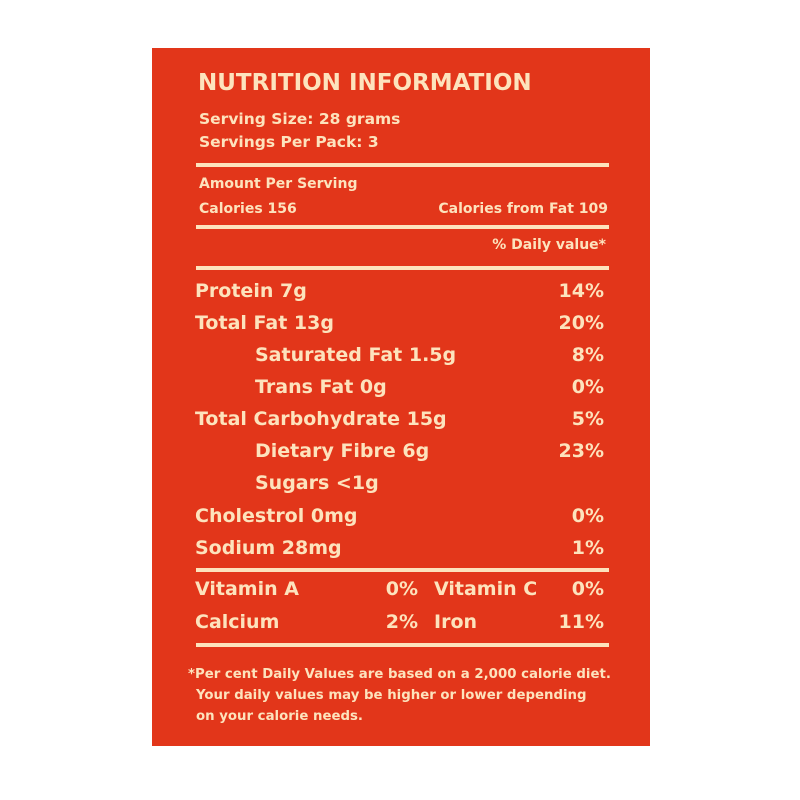 The width and height of the screenshot is (800, 800). I want to click on nutrient-label: Protein 7g, so click(251, 291).